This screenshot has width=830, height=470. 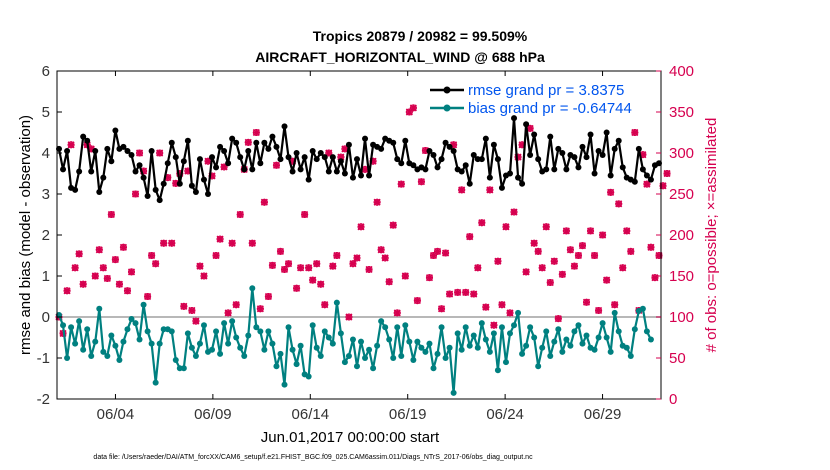 What do you see at coordinates (25, 235) in the screenshot?
I see `y-axis-label-left: rmse and bias (model - observation)` at bounding box center [25, 235].